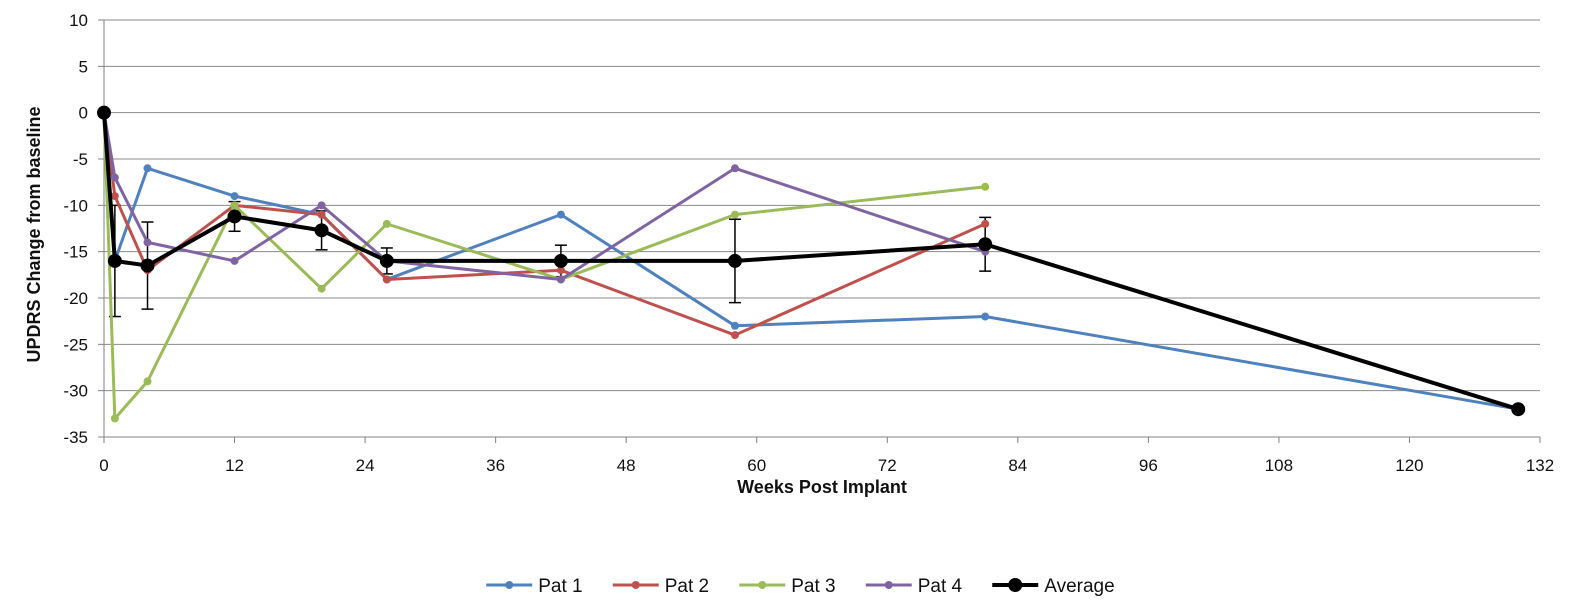 Image resolution: width=1586 pixels, height=603 pixels. What do you see at coordinates (103, 465) in the screenshot?
I see `x-tick-label: 0` at bounding box center [103, 465].